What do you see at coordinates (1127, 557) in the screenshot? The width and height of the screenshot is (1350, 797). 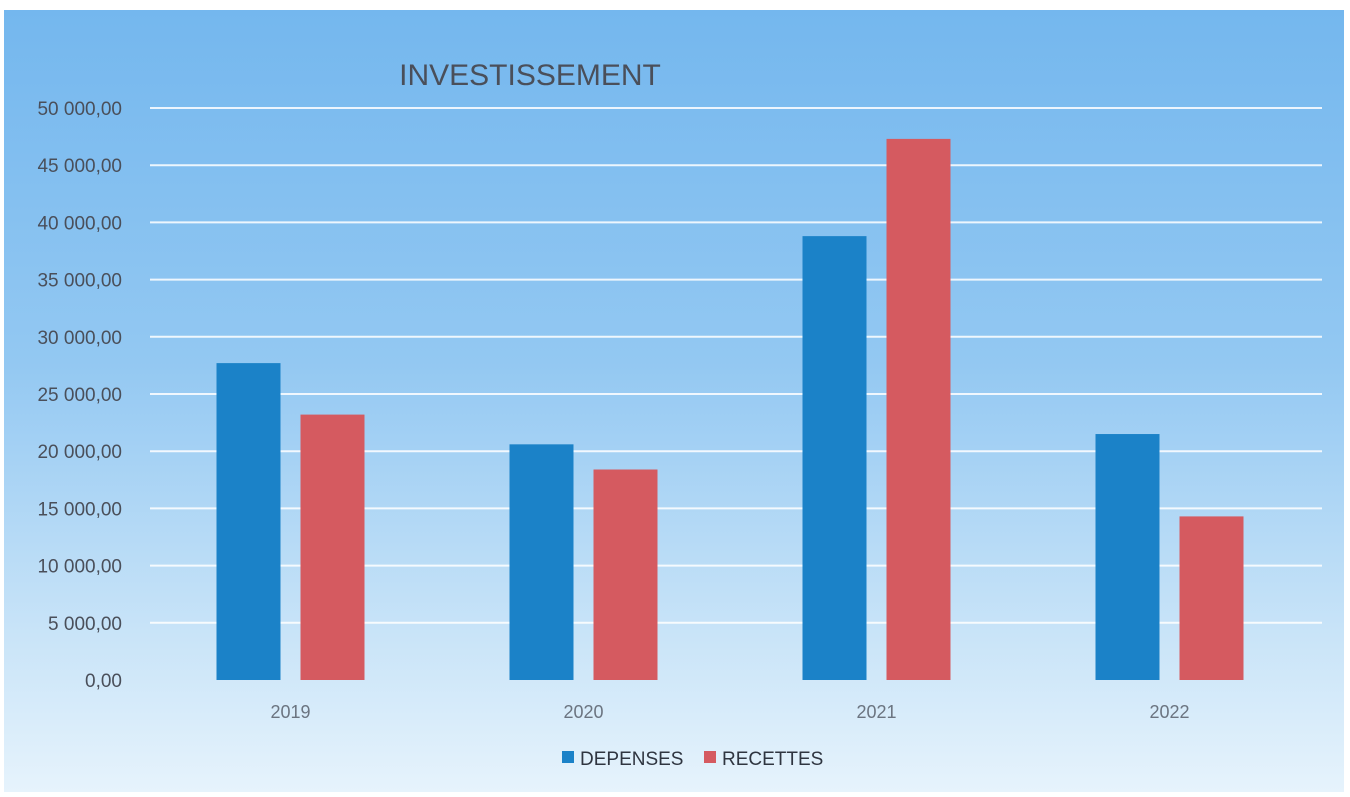 I see `bar-depenses-2022` at bounding box center [1127, 557].